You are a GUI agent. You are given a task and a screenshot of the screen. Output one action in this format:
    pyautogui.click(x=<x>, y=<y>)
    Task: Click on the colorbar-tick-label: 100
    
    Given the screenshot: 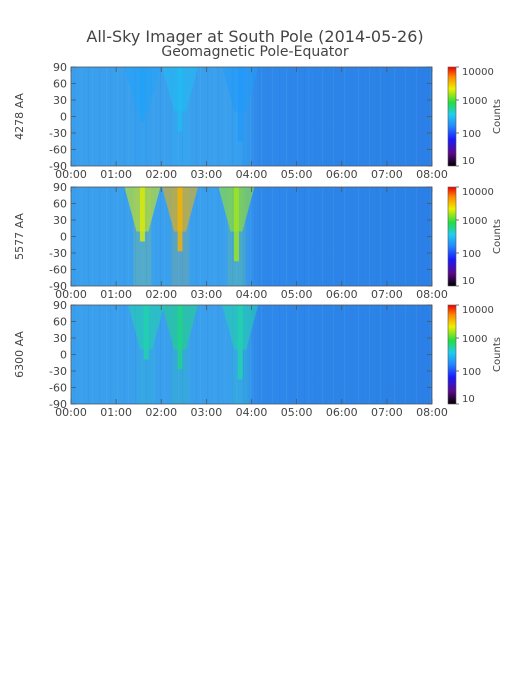 What is the action you would take?
    pyautogui.click(x=471, y=372)
    